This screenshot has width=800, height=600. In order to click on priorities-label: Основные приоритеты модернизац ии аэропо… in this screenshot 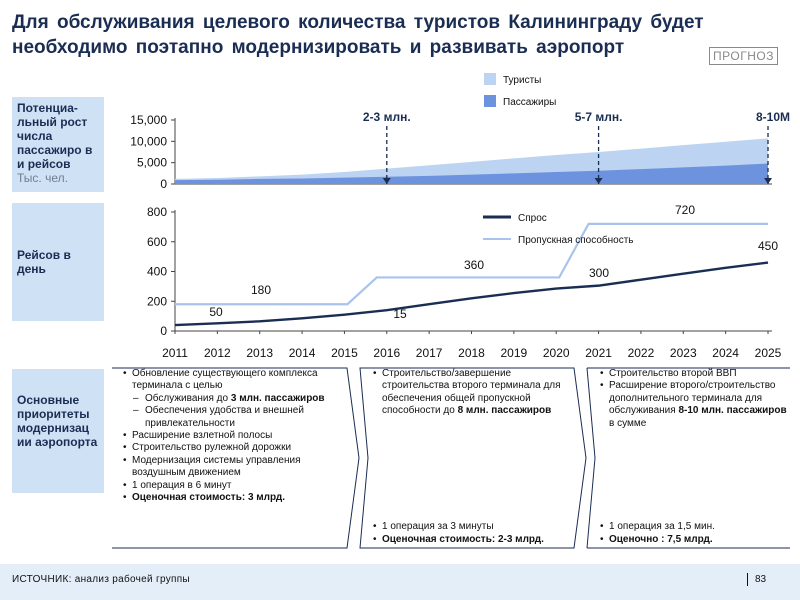, I will do `click(57, 421)`.